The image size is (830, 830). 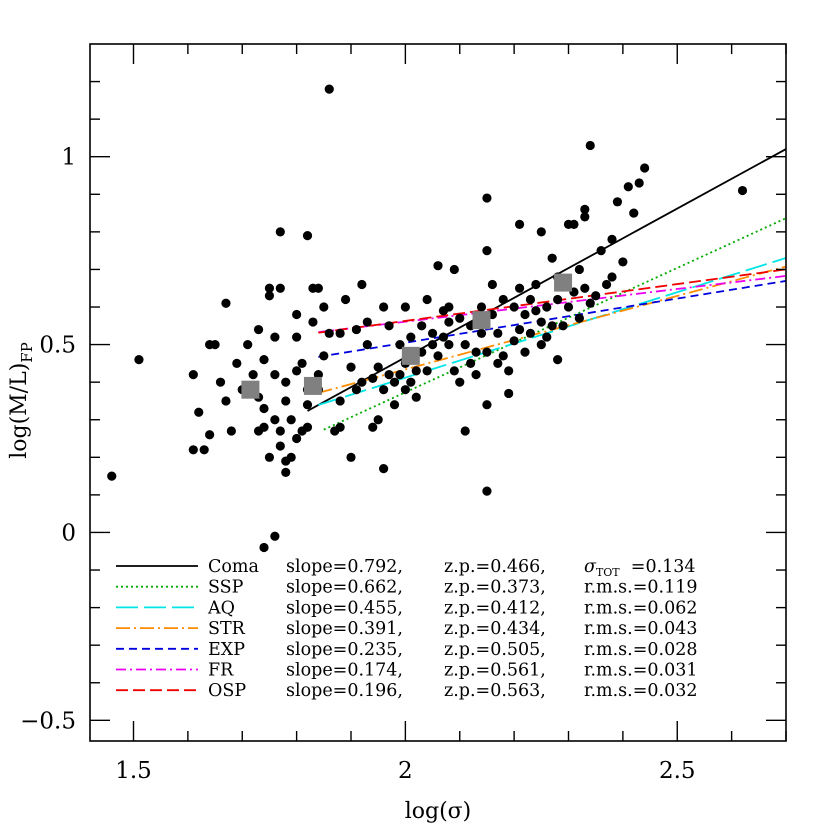 I want to click on legend-series-name: EXP, so click(x=226, y=650).